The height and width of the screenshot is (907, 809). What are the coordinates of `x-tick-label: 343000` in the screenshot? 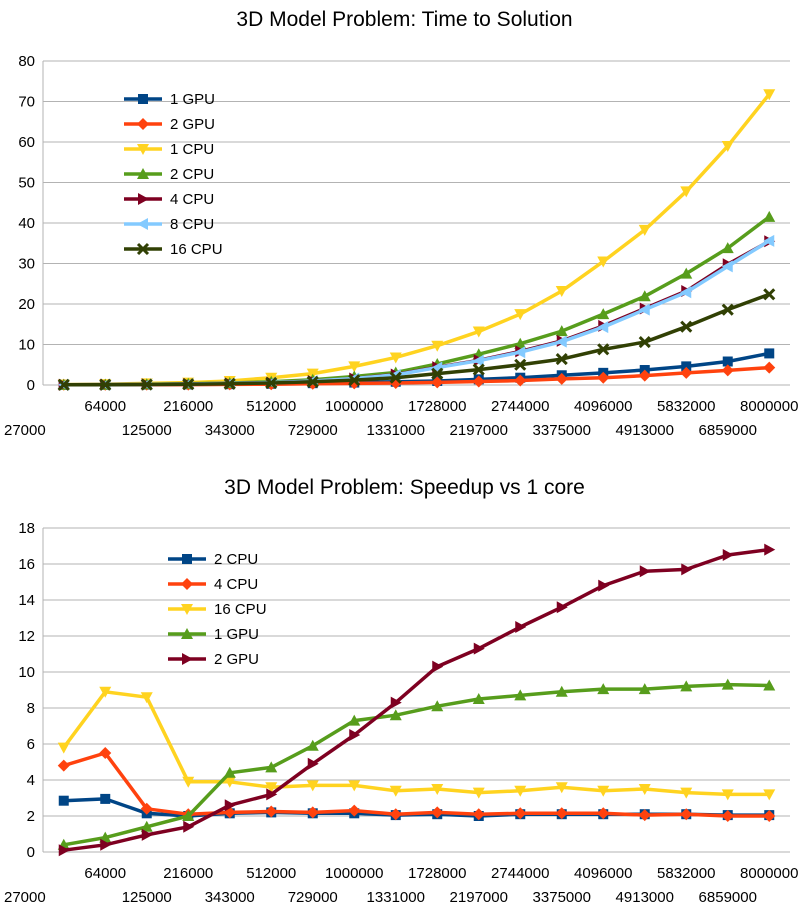 It's located at (230, 897).